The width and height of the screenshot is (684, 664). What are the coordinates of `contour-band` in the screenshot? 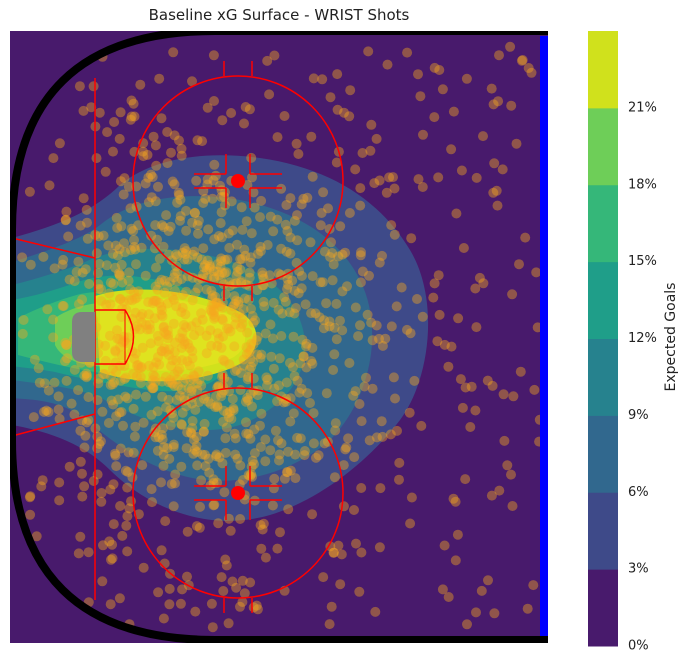 It's located at (176, 335).